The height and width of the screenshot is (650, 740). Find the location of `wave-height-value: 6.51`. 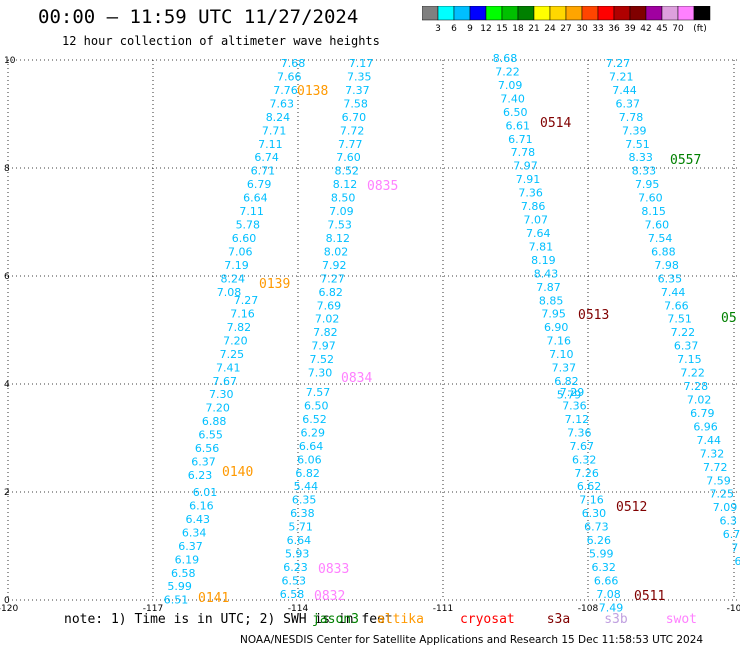

wave-height-value: 6.51 is located at coordinates (176, 600).